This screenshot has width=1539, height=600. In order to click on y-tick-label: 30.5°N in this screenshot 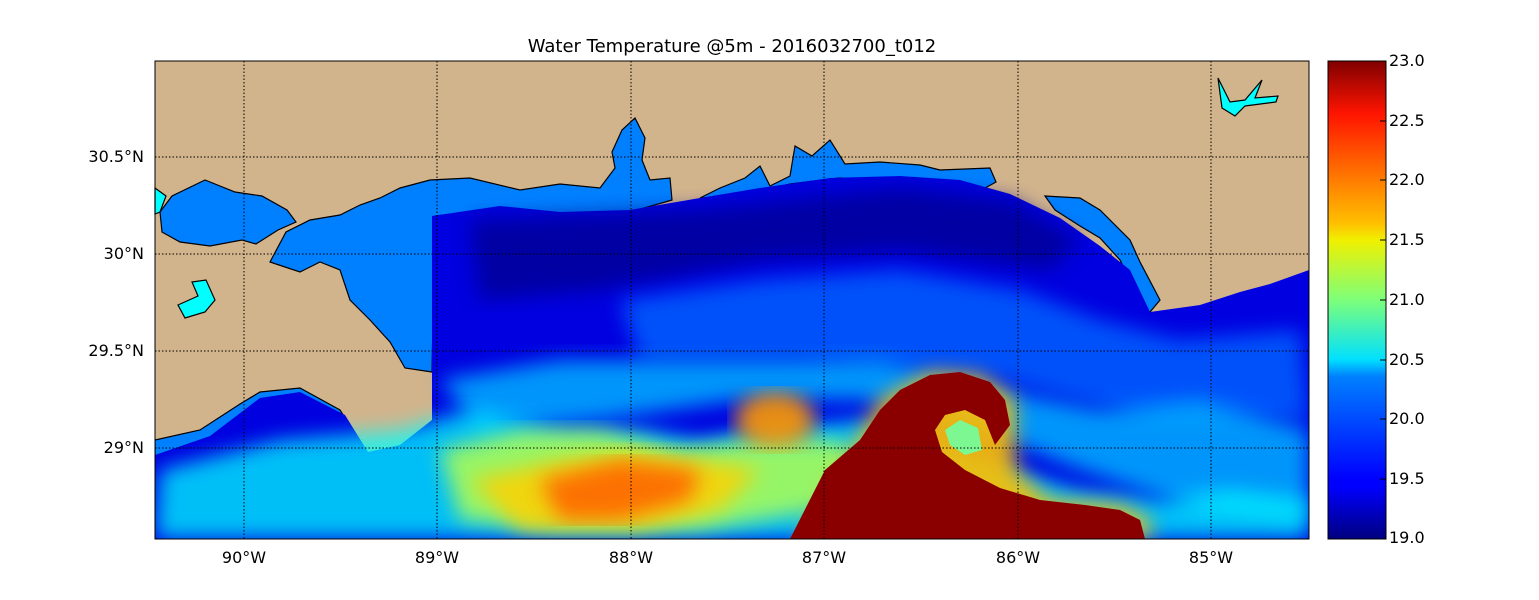, I will do `click(116, 156)`.